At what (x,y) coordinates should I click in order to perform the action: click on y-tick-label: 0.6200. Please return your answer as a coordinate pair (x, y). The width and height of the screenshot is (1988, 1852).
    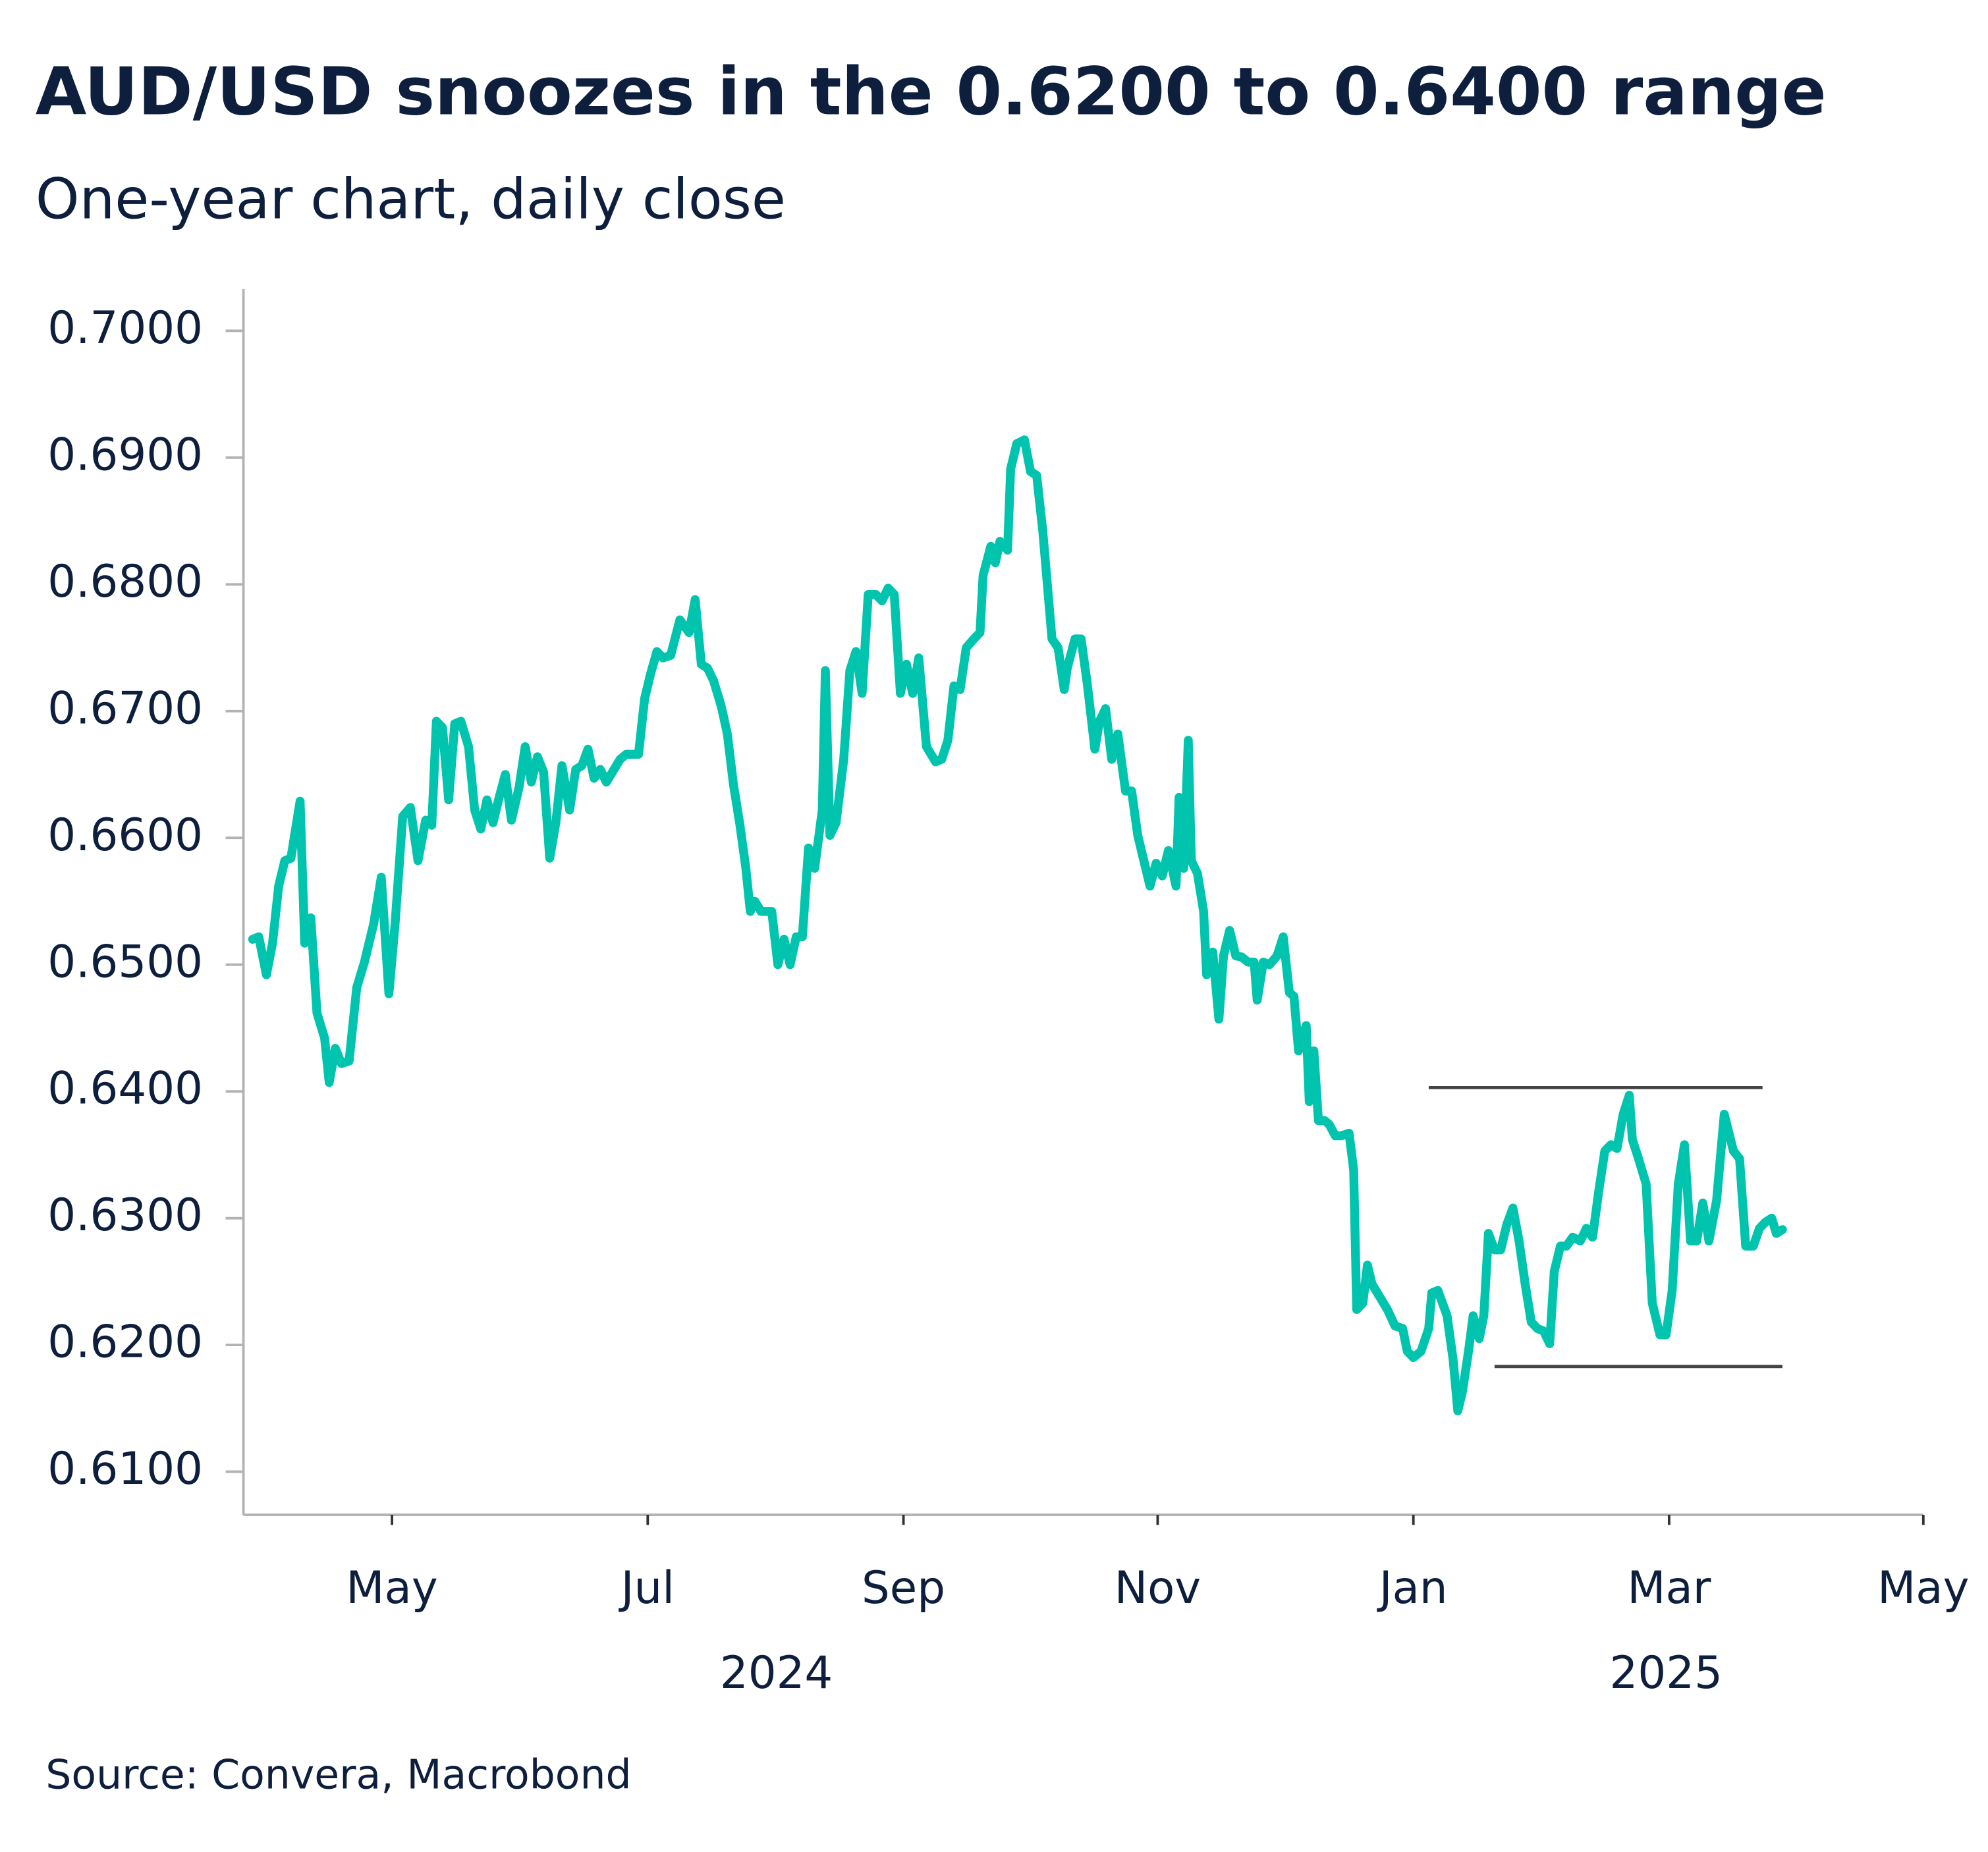
    Looking at the image, I should click on (125, 1342).